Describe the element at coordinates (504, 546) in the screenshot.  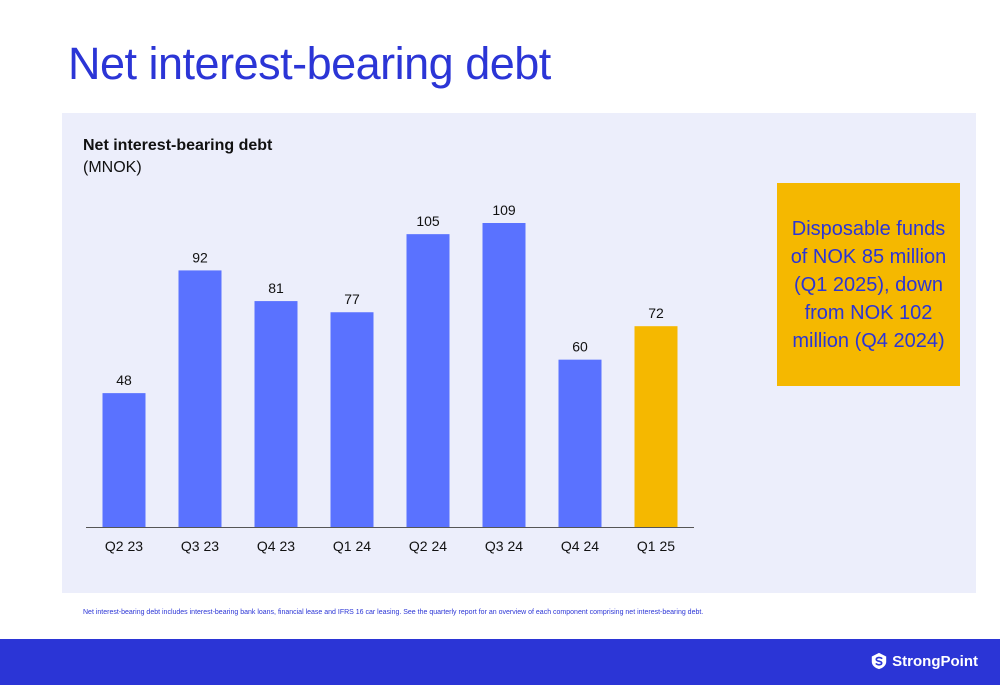
I see `x-tick-label: Q3 24` at that location.